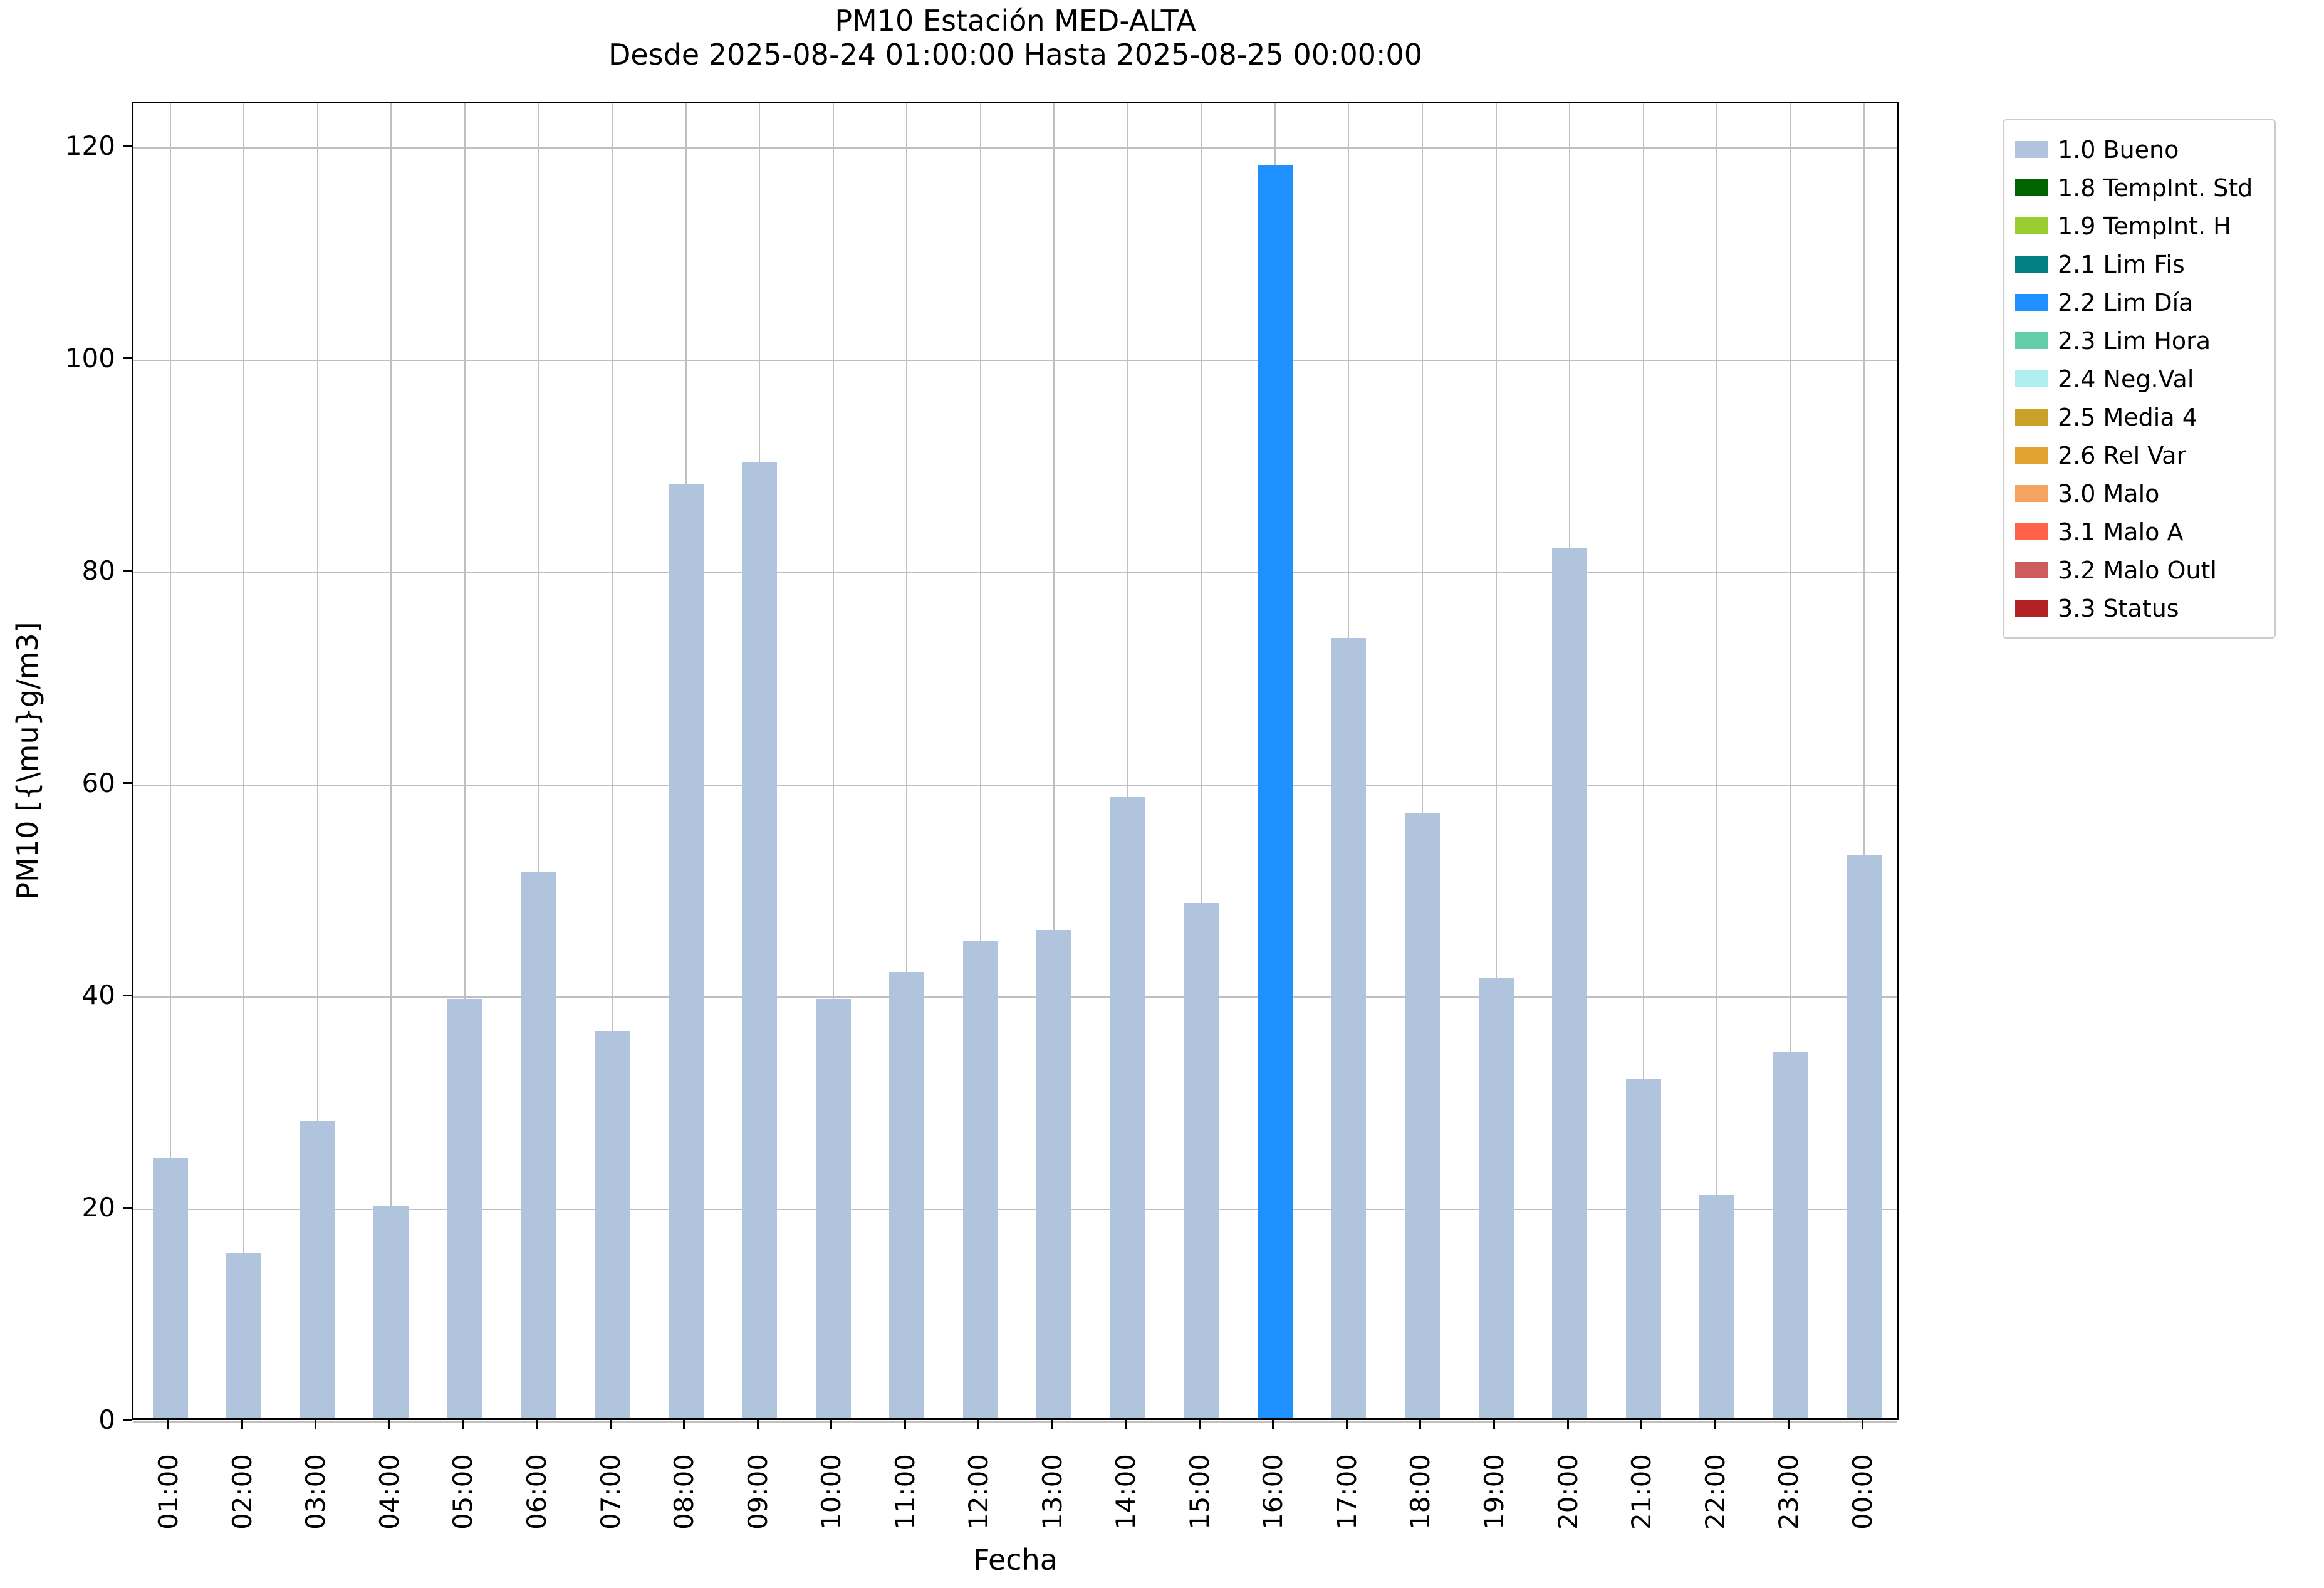 This screenshot has height=1588, width=2324. I want to click on bar-23:00, so click(1790, 1235).